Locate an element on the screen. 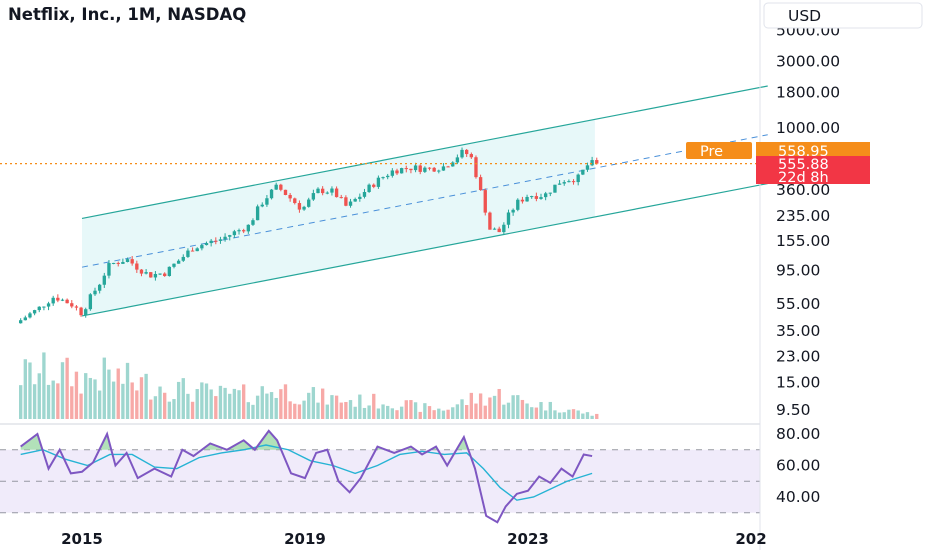 This screenshot has width=932, height=550. rsi-pane is located at coordinates (380, 476).